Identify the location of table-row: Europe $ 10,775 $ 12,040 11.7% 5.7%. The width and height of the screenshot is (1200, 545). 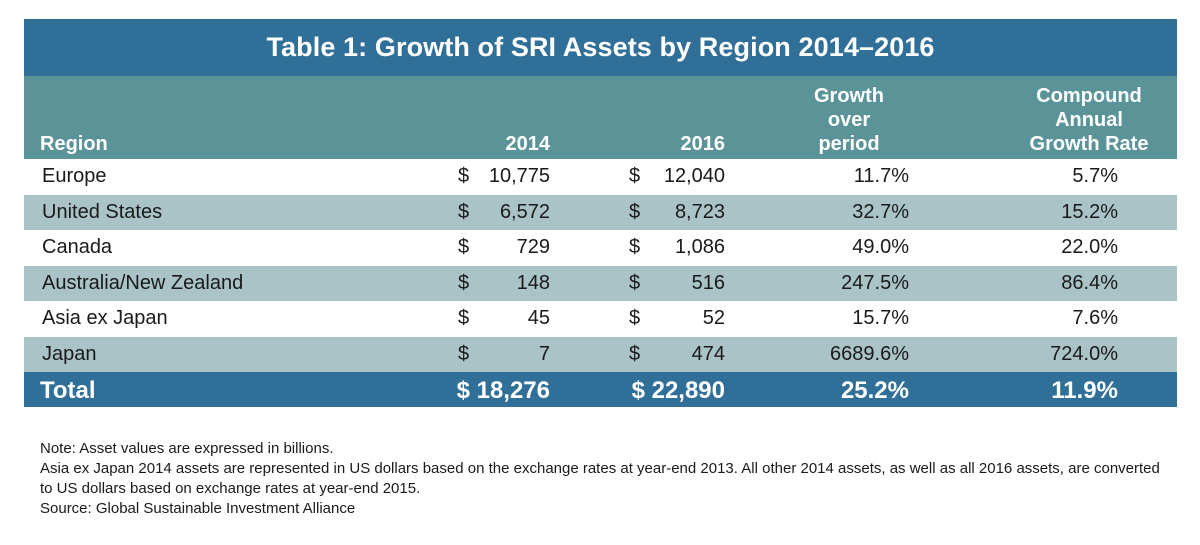
(600, 177).